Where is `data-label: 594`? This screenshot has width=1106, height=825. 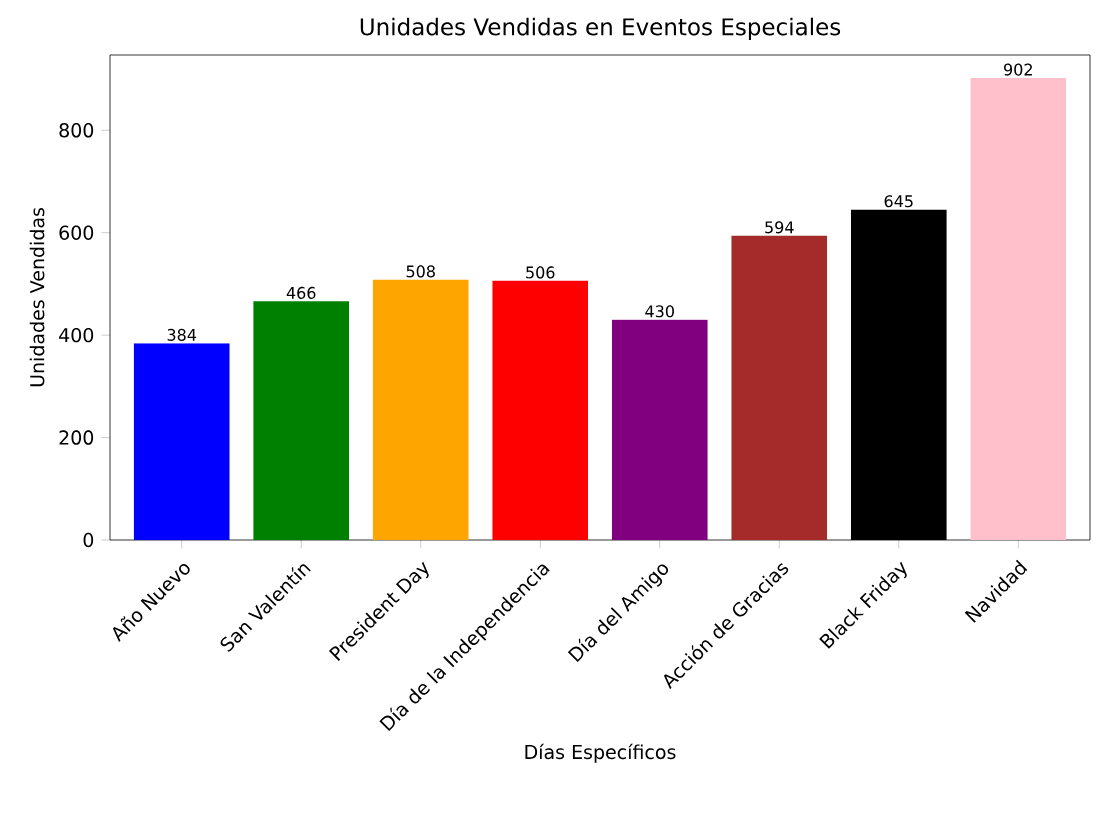
data-label: 594 is located at coordinates (779, 227).